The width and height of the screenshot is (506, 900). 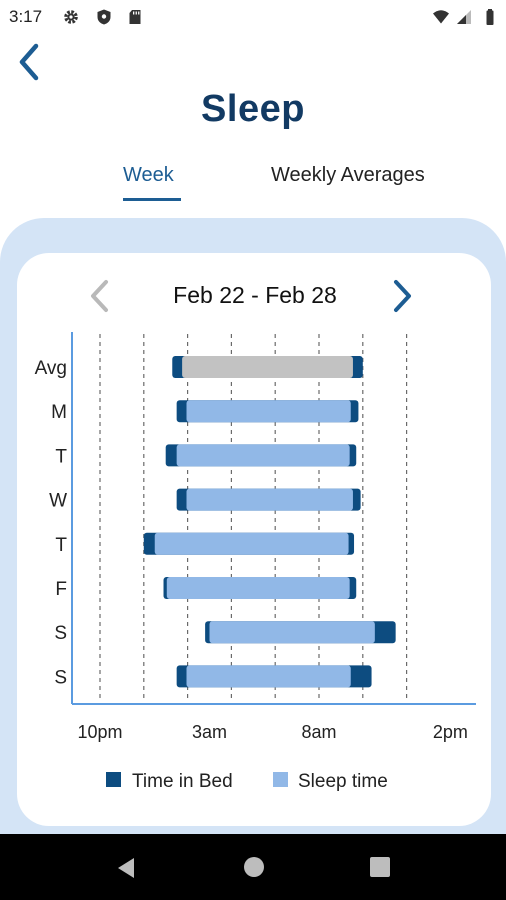 What do you see at coordinates (209, 732) in the screenshot?
I see `x-tick-label-1: 3am` at bounding box center [209, 732].